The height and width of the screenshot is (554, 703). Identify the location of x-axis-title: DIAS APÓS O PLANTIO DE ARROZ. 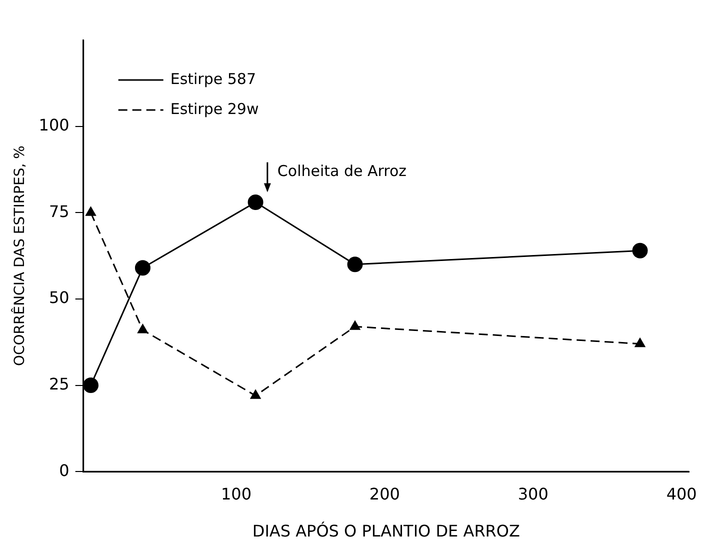
(386, 531).